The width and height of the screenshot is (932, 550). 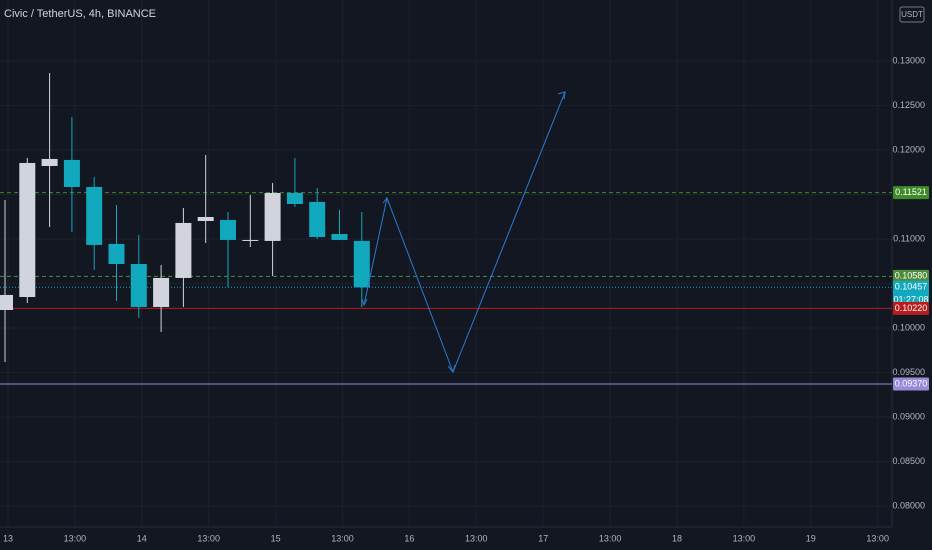 What do you see at coordinates (910, 300) in the screenshot?
I see `countdown-label: 01:27:08` at bounding box center [910, 300].